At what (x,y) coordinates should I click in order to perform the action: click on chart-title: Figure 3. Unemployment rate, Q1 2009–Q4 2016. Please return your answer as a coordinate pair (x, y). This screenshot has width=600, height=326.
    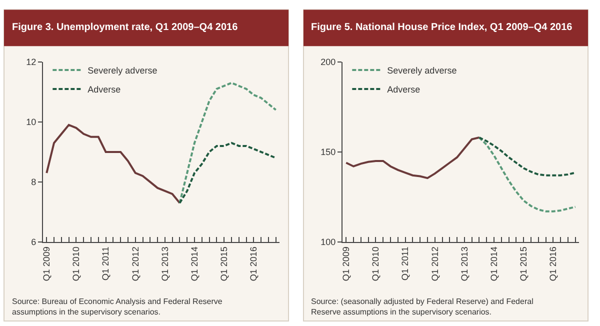
    Looking at the image, I should click on (125, 27).